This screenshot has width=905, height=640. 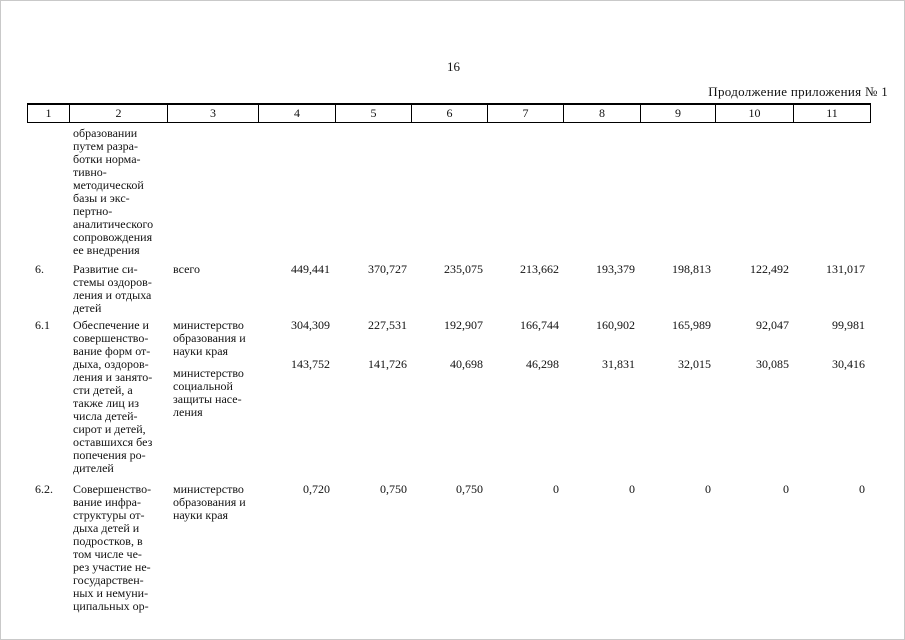 I want to click on value-cell: 46,298, so click(x=542, y=364).